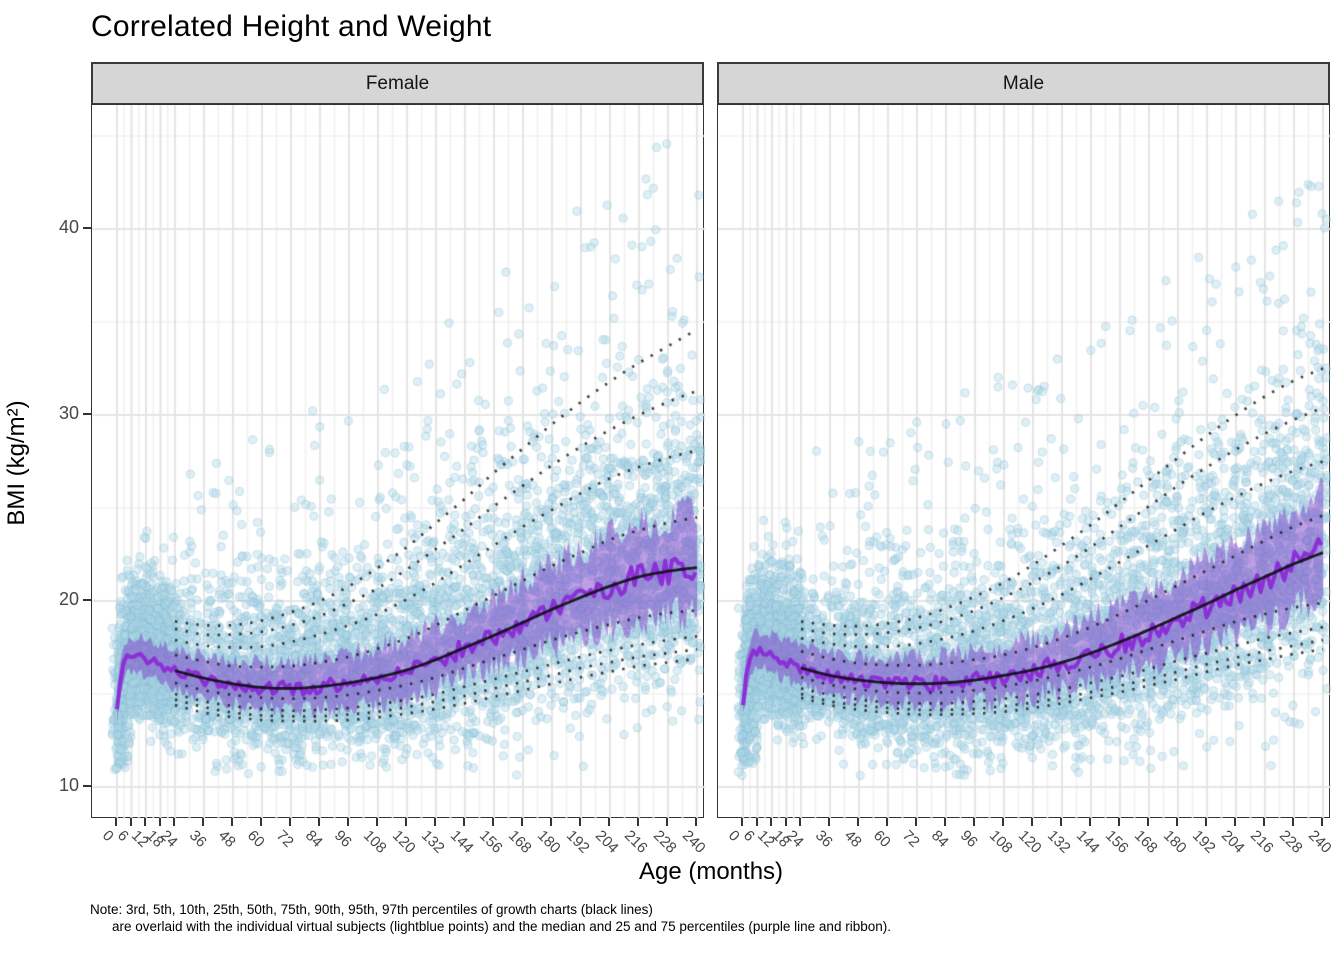 The height and width of the screenshot is (960, 1344). I want to click on y-axis-tick-label: 10, so click(68, 785).